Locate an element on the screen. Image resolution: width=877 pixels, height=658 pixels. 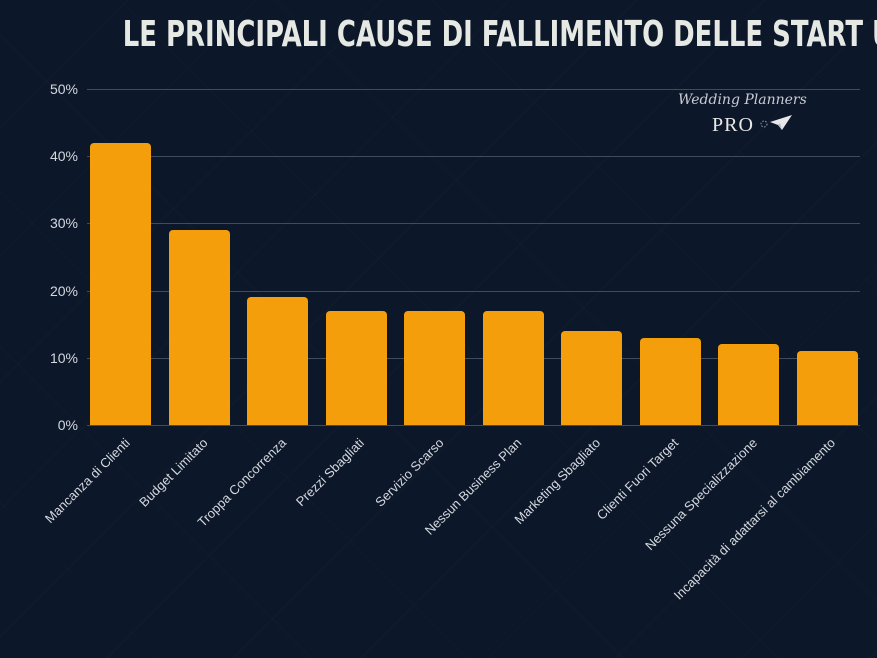
x-tick-label: Incapacità di adattarsi al cambiamento is located at coordinates (754, 519).